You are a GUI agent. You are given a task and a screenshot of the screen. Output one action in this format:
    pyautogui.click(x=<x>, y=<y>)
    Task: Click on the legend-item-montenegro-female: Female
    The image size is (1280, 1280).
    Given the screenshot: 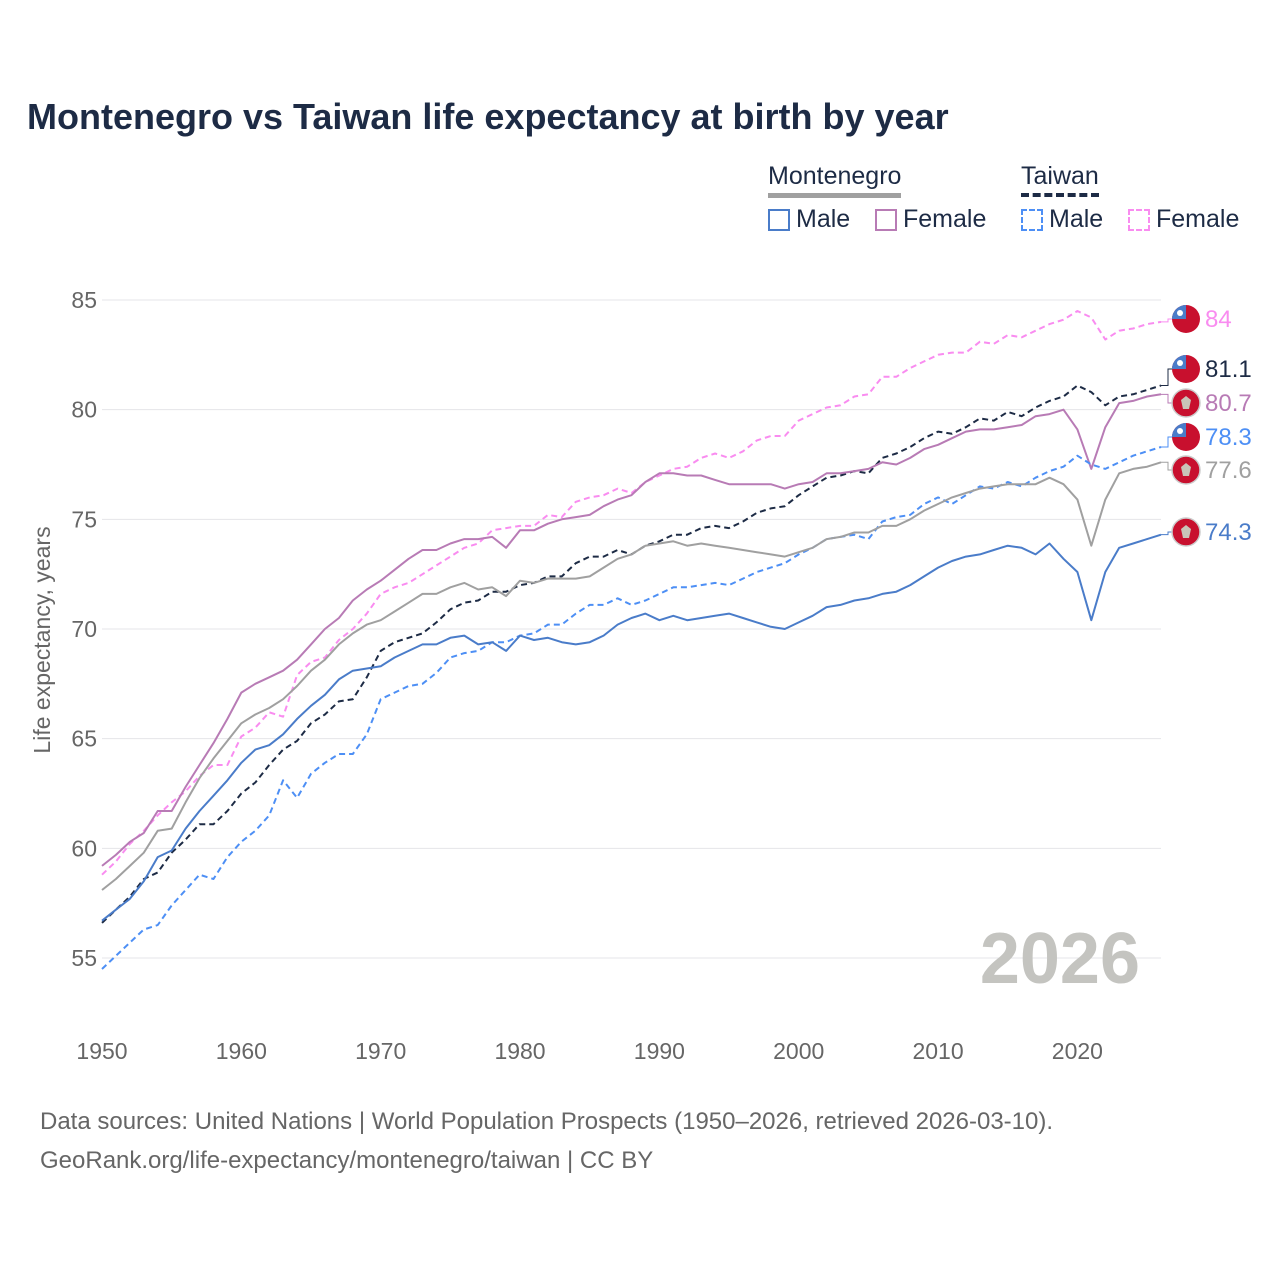 What is the action you would take?
    pyautogui.click(x=930, y=219)
    